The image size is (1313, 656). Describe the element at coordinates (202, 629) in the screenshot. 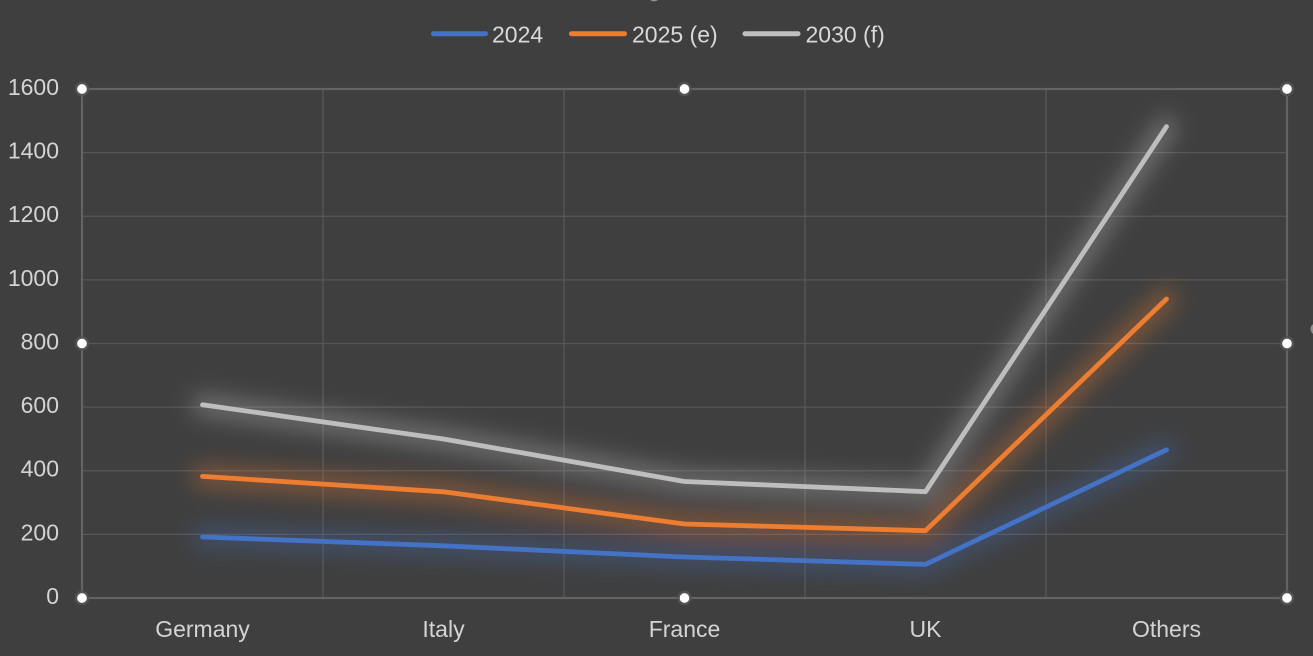

I see `svg-text: Germany` at that location.